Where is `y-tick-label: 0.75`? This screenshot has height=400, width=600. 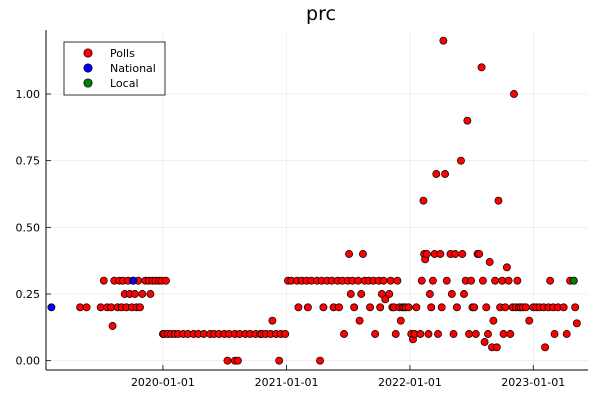 y-tick-label: 0.75 is located at coordinates (28, 161).